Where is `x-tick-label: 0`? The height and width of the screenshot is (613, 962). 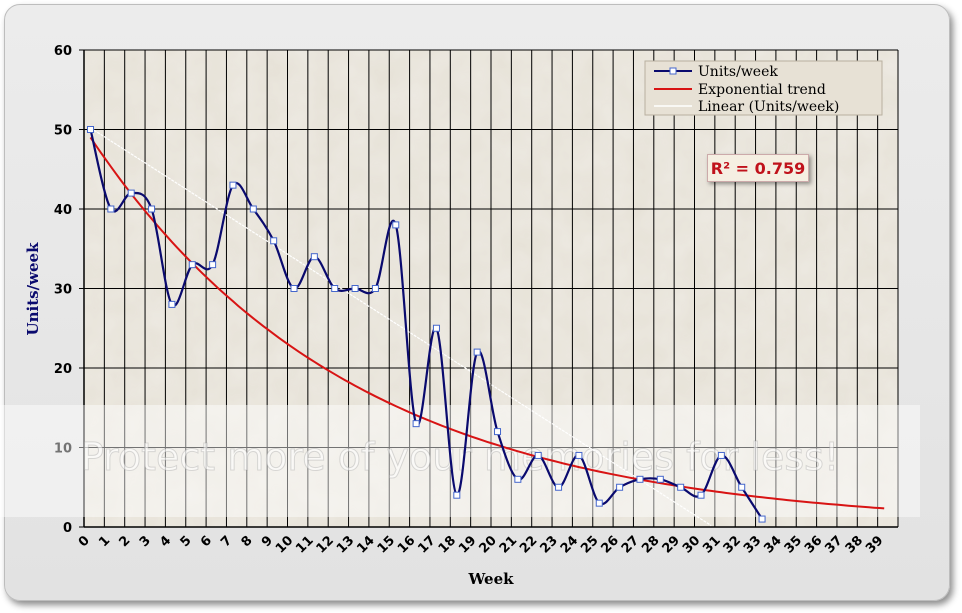
x-tick-label: 0 is located at coordinates (84, 541).